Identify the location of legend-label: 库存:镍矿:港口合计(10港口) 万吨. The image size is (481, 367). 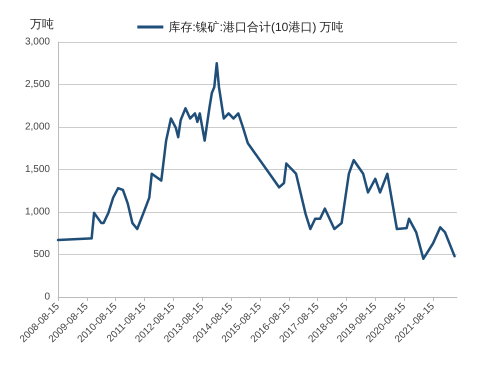
(256, 27).